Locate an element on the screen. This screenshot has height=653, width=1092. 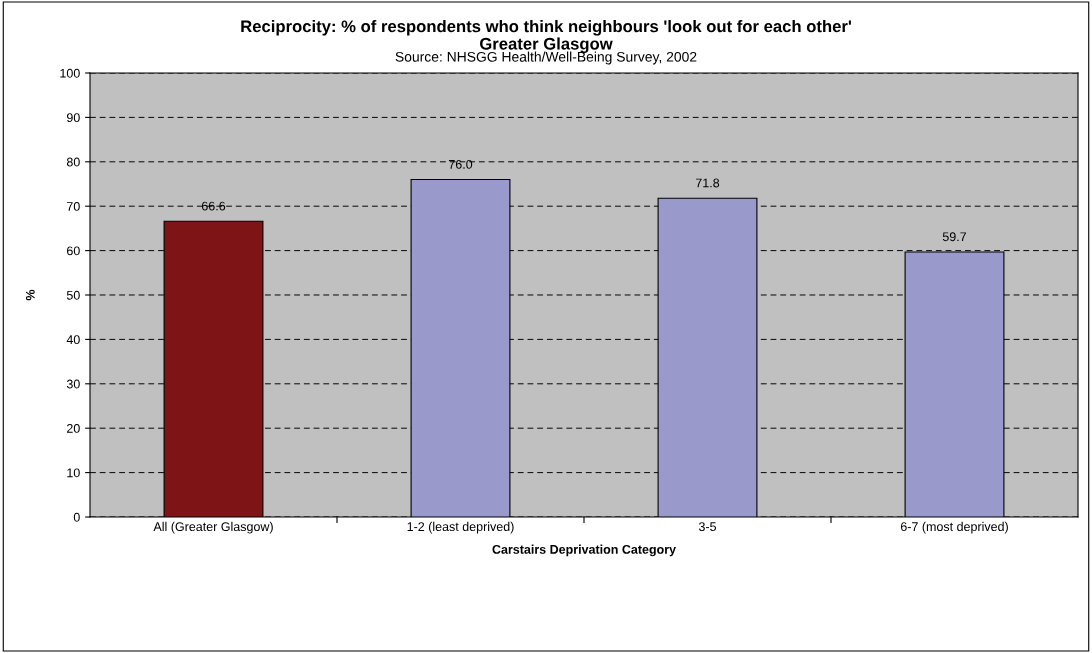
y-tick-label: 50 is located at coordinates (73, 295).